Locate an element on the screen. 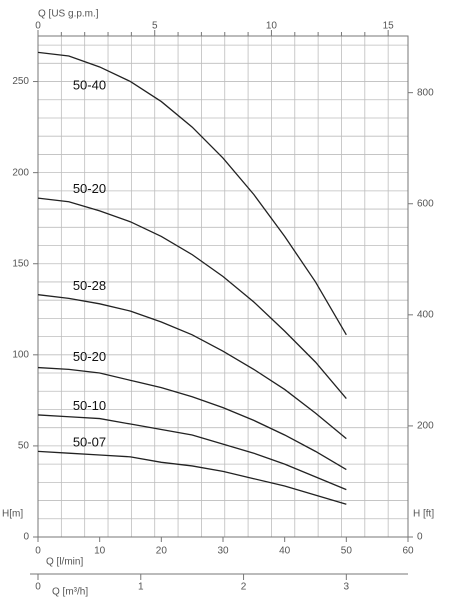 The image size is (456, 605). x2-tick-label: 15 is located at coordinates (389, 26).